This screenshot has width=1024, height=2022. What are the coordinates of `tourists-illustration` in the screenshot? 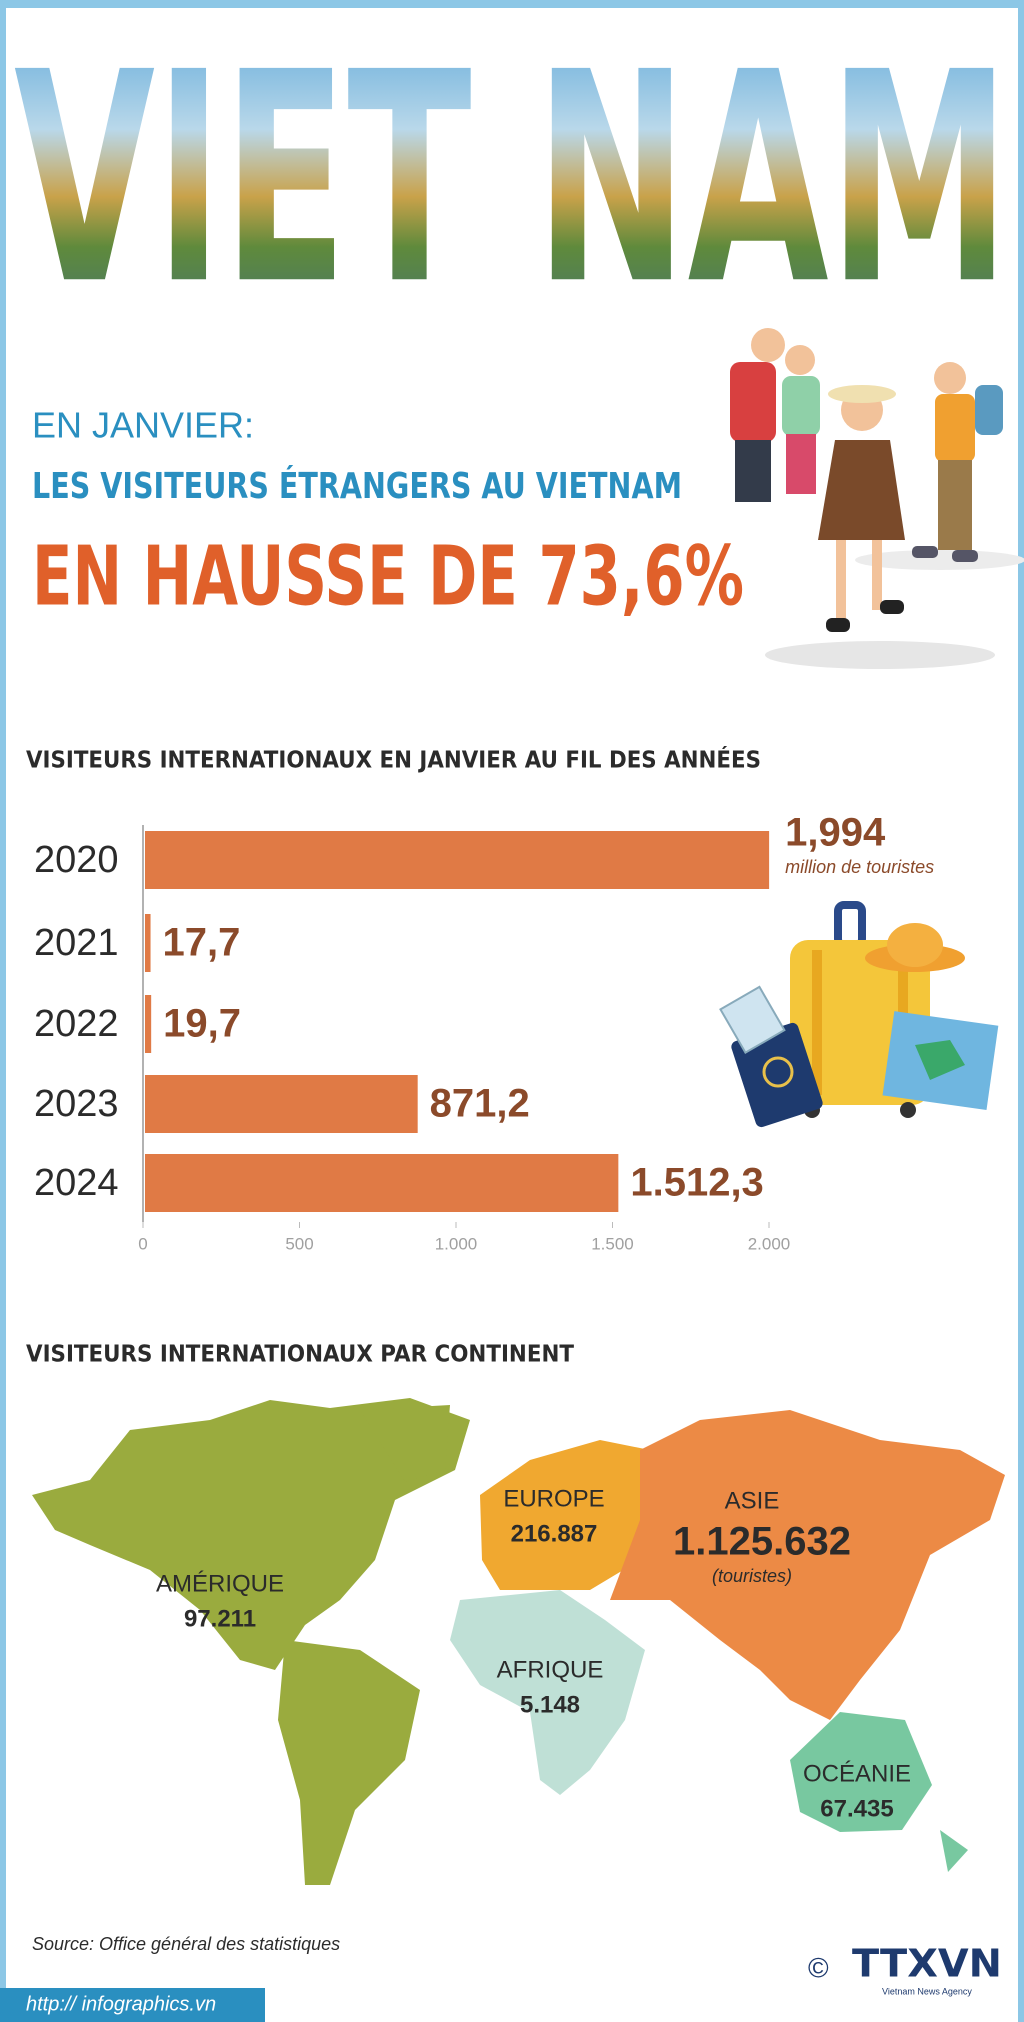 It's located at (877, 498).